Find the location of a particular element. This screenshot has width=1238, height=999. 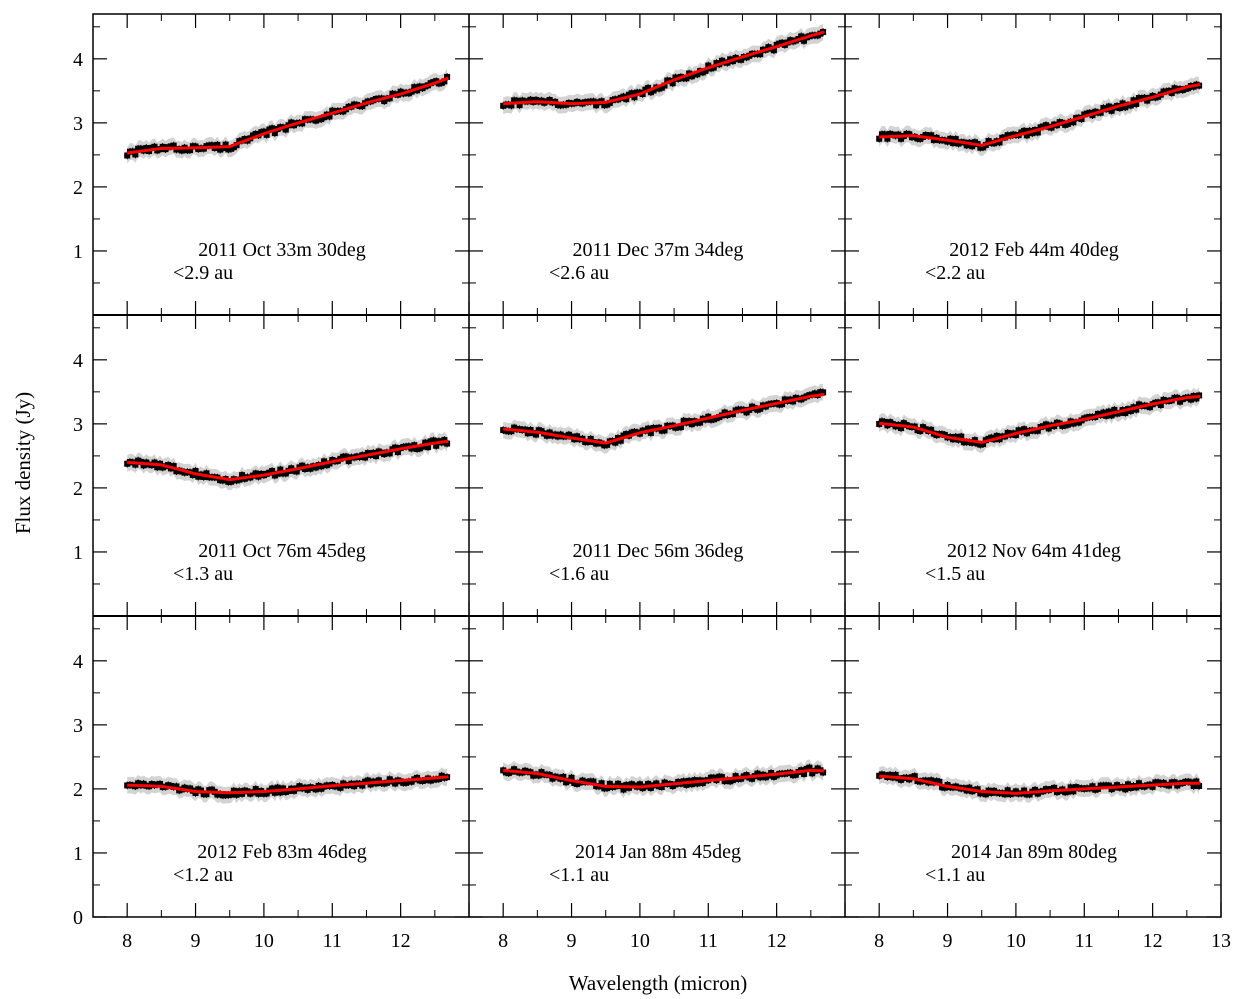

y-tick-label: 1 is located at coordinates (78, 553).